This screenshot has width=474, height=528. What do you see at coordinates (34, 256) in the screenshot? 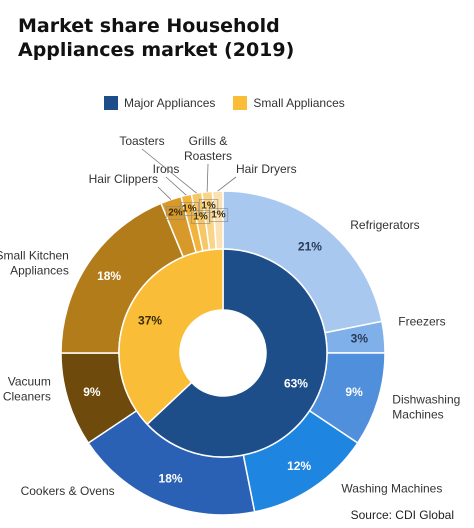
I see `category-label-small-kitchen-appliances-line-1: Small Kitchen` at bounding box center [34, 256].